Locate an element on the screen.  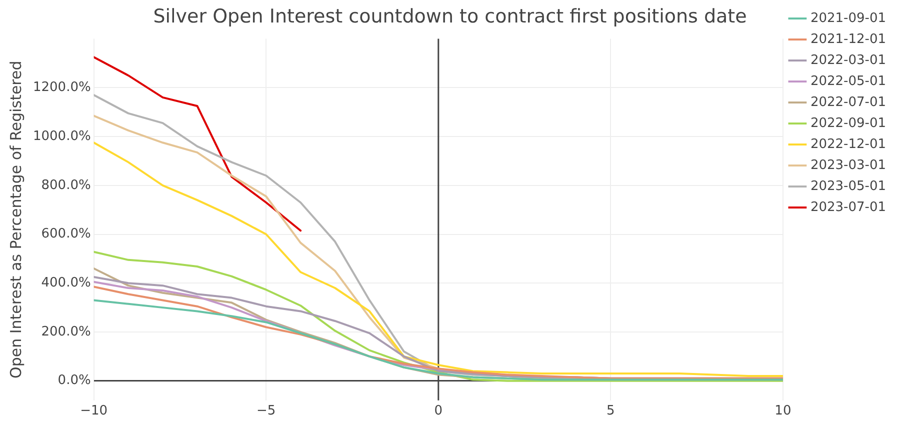
x-tick-label: 0 is located at coordinates (438, 411).